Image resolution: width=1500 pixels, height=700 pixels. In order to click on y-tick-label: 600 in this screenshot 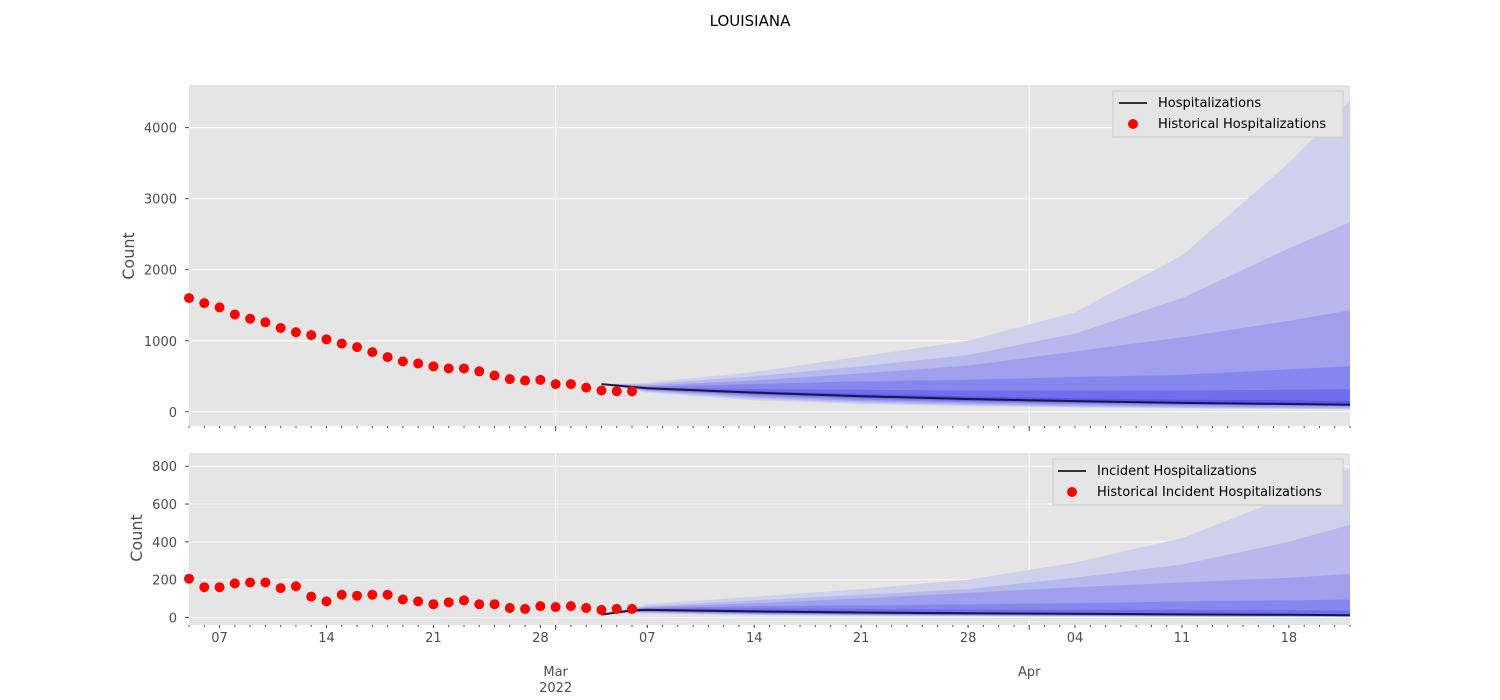, I will do `click(164, 505)`.